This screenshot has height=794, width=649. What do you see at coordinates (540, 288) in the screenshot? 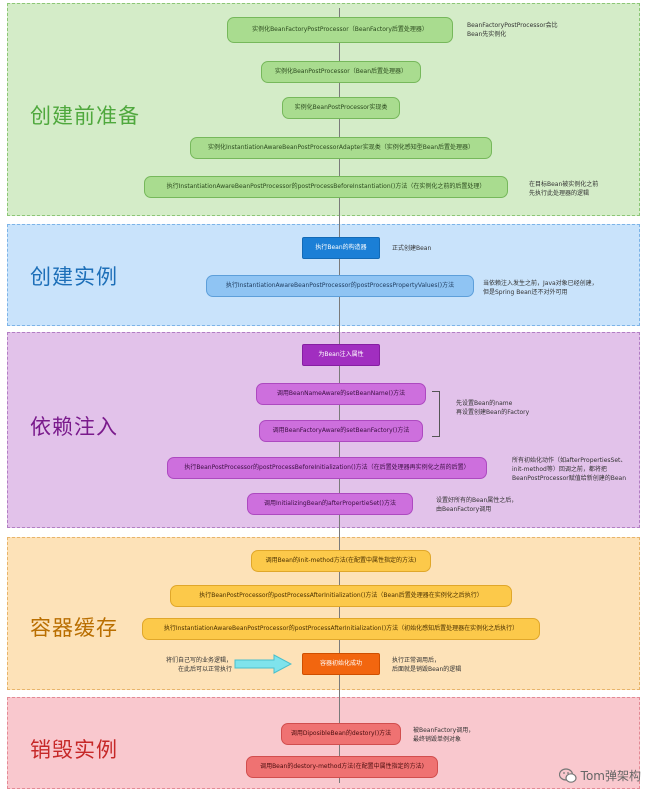
I see `note-before-injection: 当依赖注入发生之前，Java对象已经创建， 但是Spring Bean还不对外可用` at bounding box center [540, 288].